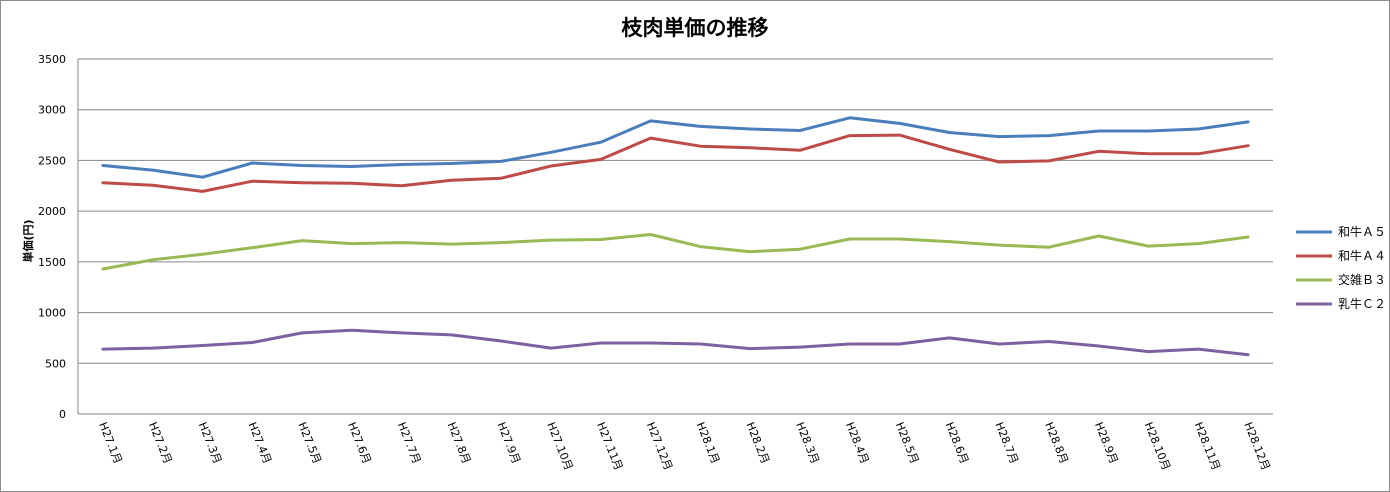 This screenshot has width=1390, height=492. I want to click on x-tick-label: H27.4月, so click(259, 442).